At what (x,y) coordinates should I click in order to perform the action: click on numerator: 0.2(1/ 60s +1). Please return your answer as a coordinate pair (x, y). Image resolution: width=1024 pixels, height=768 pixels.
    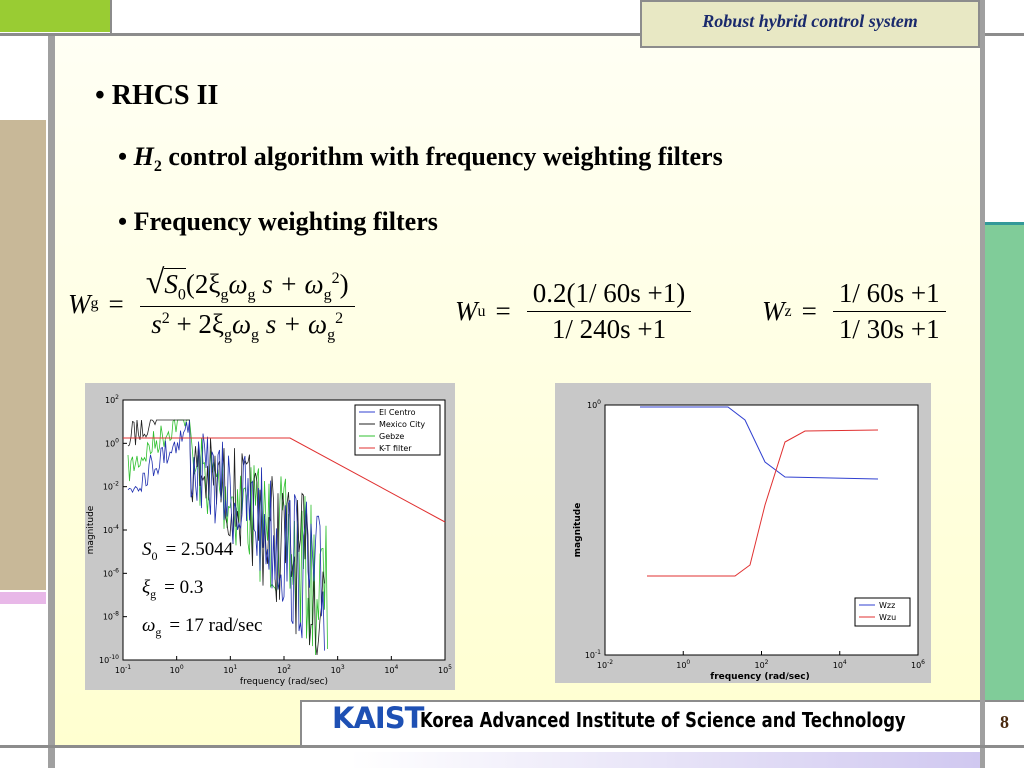
    Looking at the image, I should click on (609, 294).